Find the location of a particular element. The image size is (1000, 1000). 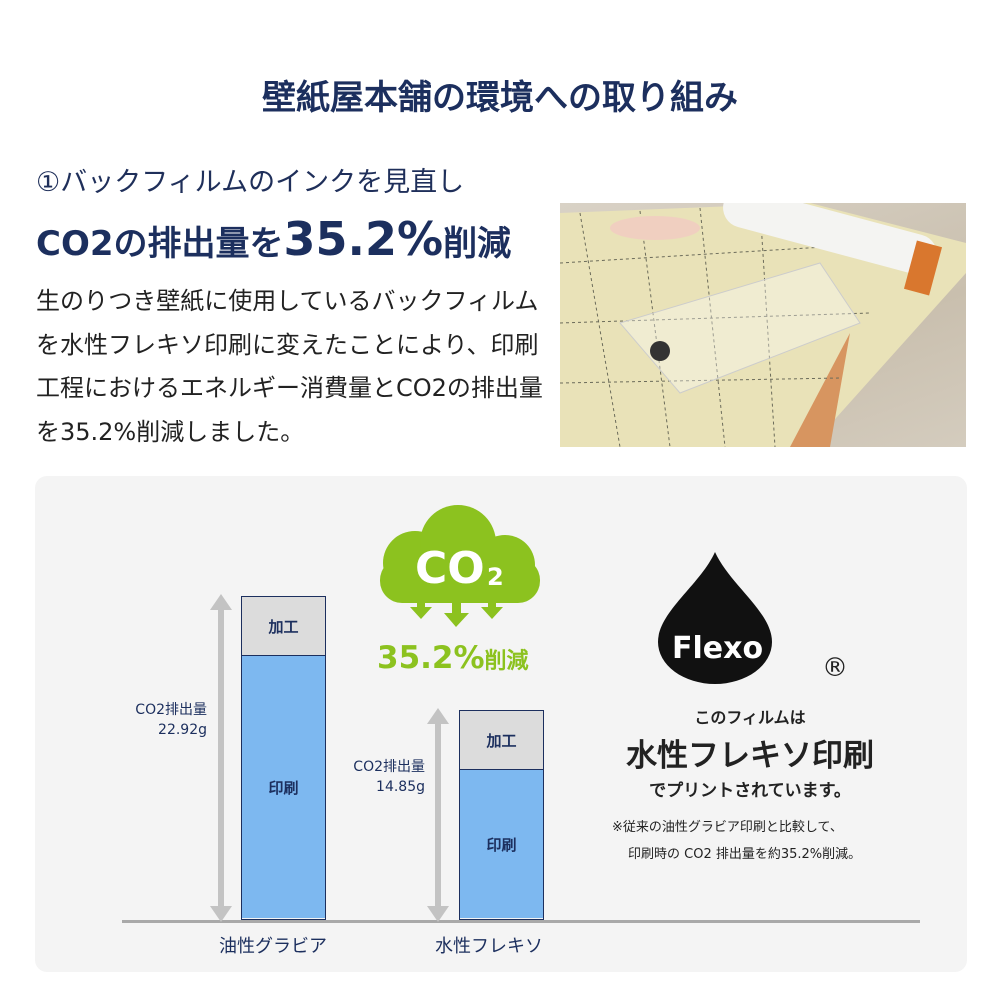

reduction-badge: 35.2%削減 is located at coordinates (453, 658).